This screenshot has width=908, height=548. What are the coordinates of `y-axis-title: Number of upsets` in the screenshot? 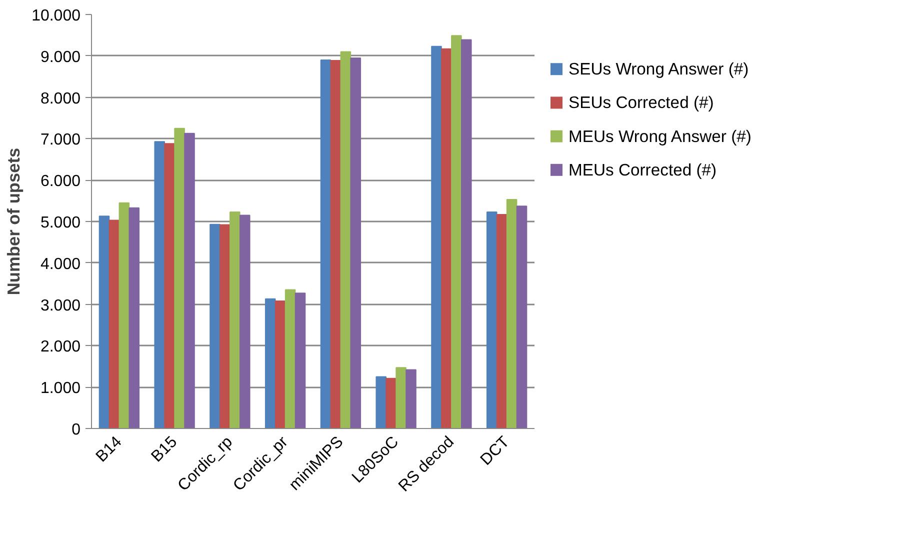 It's located at (14, 222).